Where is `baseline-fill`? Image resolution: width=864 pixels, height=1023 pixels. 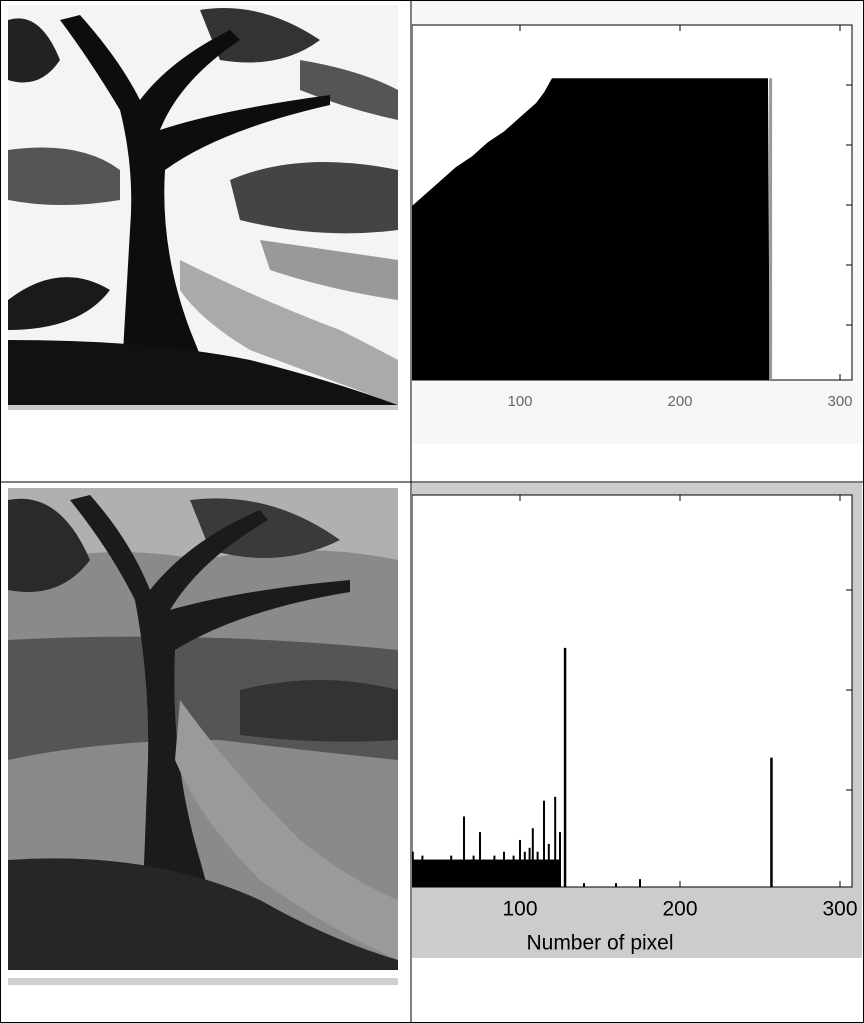
baseline-fill is located at coordinates (486, 873).